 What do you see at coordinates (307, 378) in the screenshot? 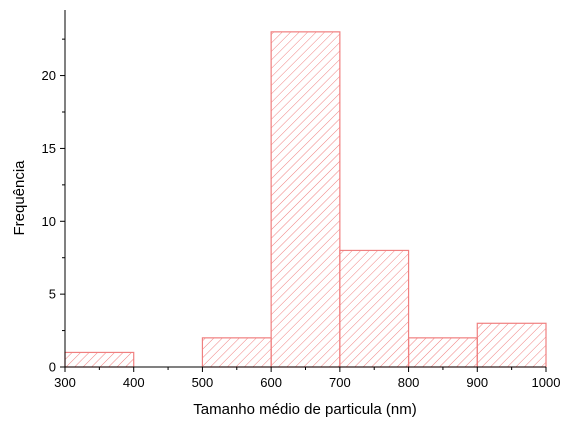
I see `x-ticks-group: 300 400 500 600 700 800 900 1000` at bounding box center [307, 378].